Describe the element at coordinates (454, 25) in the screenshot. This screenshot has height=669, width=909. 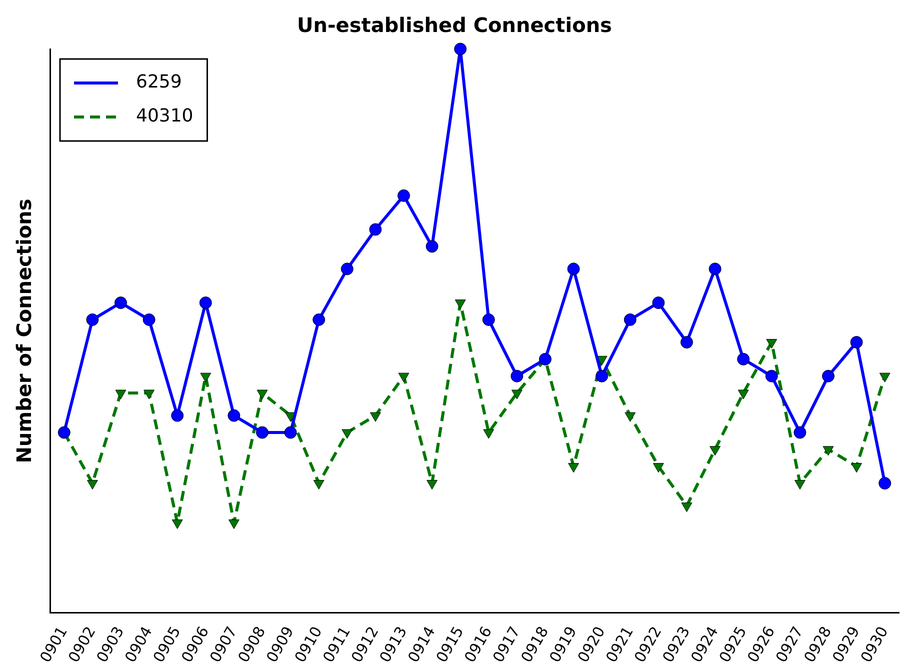
I see `chart-title: Un-established Connections` at that location.